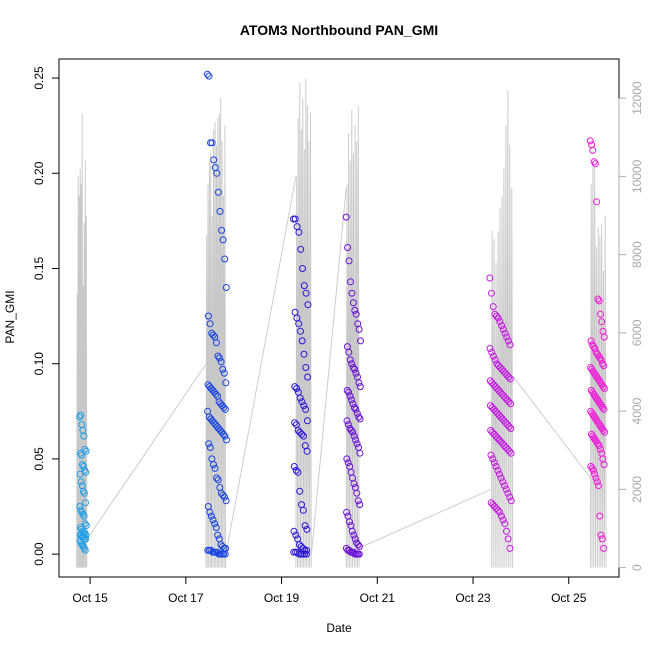 The image size is (650, 650). What do you see at coordinates (378, 598) in the screenshot?
I see `x-tick-label: Oct 21` at bounding box center [378, 598].